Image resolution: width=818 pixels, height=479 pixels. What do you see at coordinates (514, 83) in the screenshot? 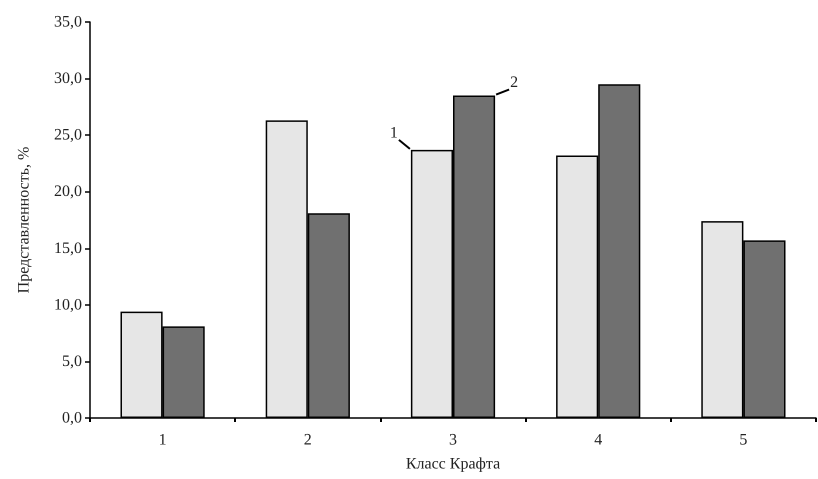
I see `annotation: 2` at bounding box center [514, 83].